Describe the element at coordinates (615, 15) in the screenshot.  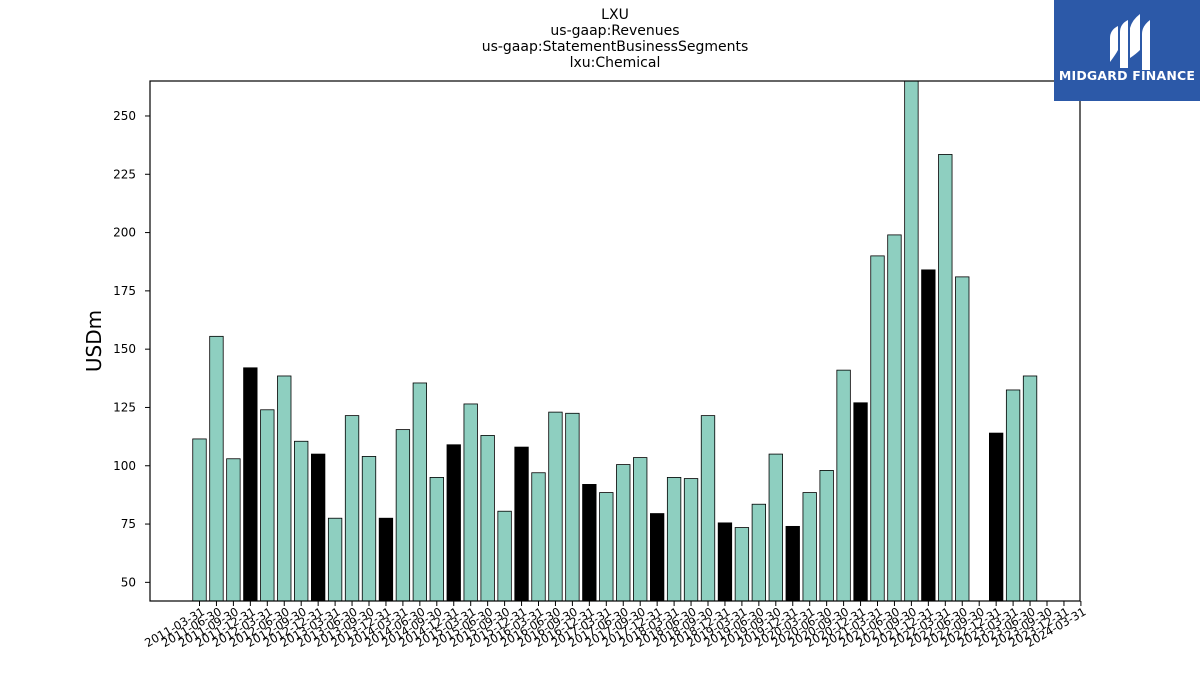
I see `chart-title-line: LXU` at that location.